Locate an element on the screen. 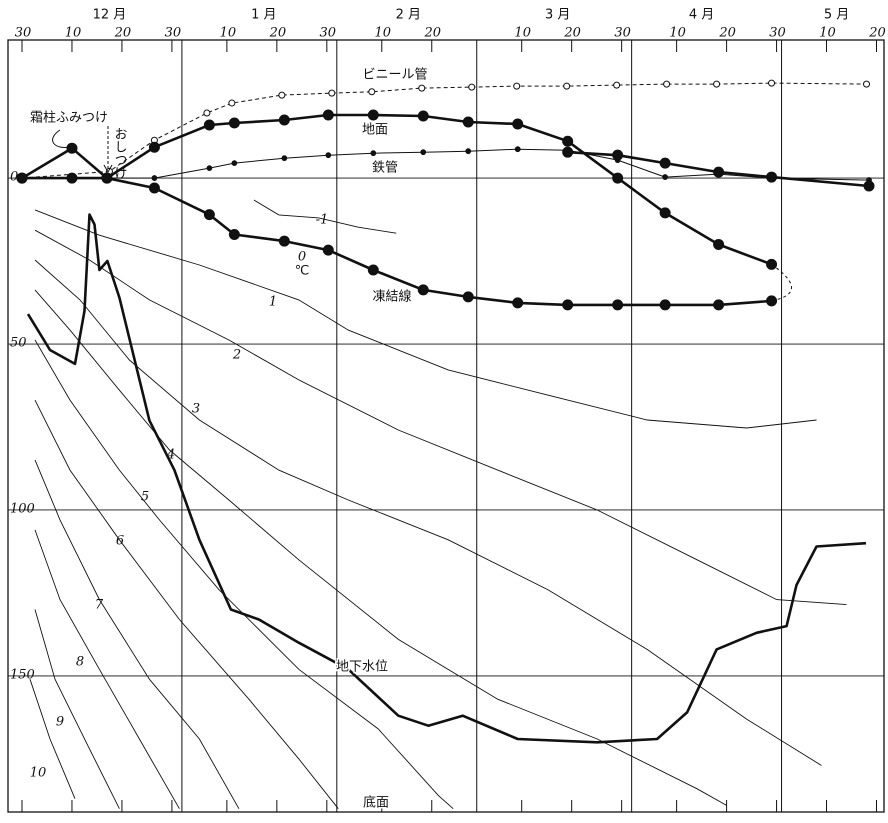 This screenshot has height=823, width=888. month-label: 12 月 is located at coordinates (110, 15).